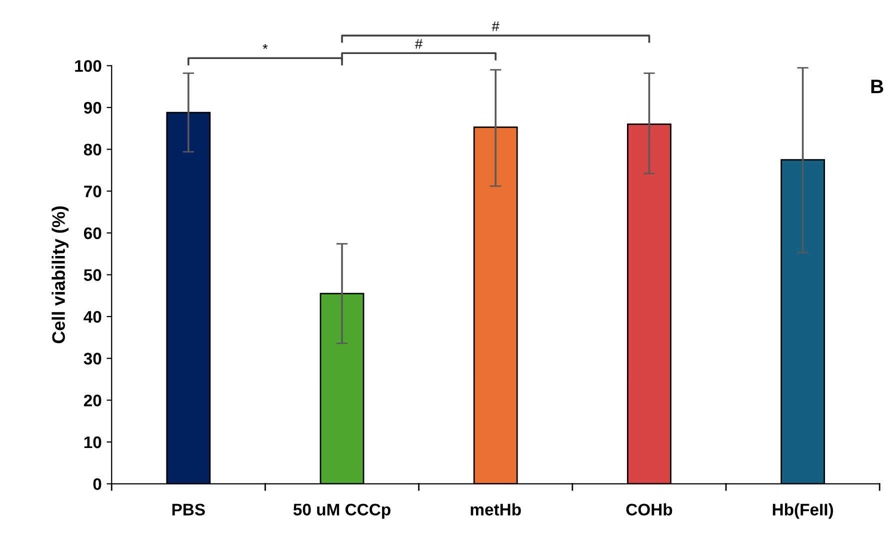 The width and height of the screenshot is (893, 534). What do you see at coordinates (649, 509) in the screenshot?
I see `x-tick-label: COHb` at bounding box center [649, 509].